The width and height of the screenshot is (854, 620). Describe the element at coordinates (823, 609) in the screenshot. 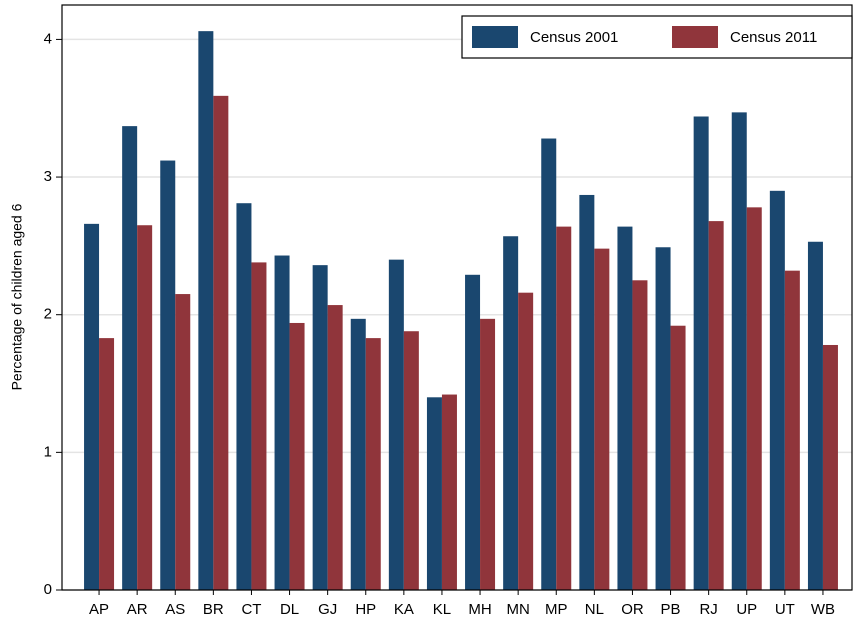

I see `x-tick-label: WB` at that location.